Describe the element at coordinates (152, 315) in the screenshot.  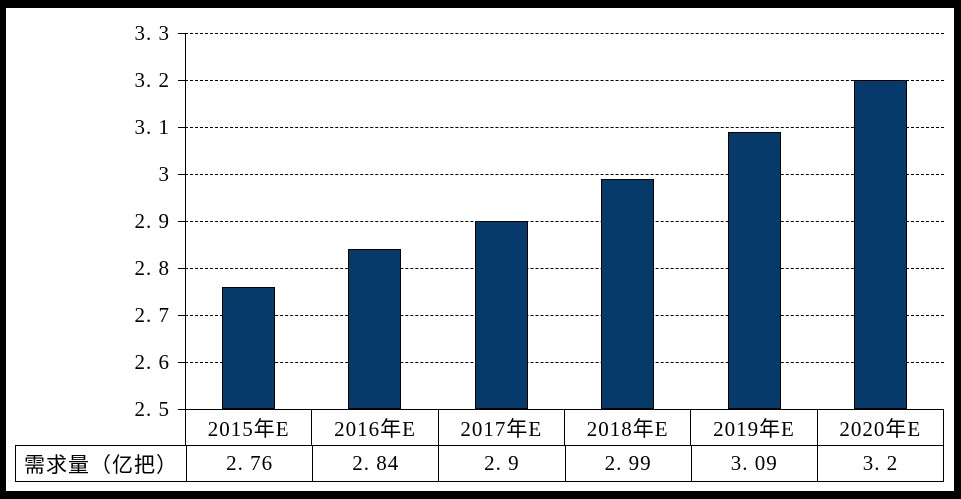
I see `y-axis-label: 2. 7` at that location.